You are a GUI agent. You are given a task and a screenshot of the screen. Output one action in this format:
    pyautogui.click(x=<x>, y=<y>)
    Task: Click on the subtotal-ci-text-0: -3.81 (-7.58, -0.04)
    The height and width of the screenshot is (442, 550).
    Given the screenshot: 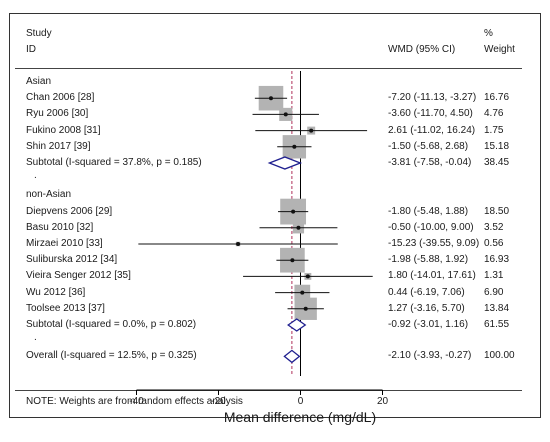 What is the action you would take?
    pyautogui.click(x=430, y=162)
    